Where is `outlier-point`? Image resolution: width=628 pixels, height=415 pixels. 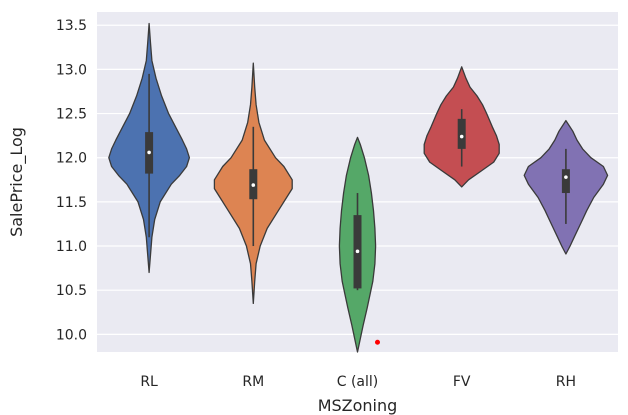 outlier-point is located at coordinates (377, 342).